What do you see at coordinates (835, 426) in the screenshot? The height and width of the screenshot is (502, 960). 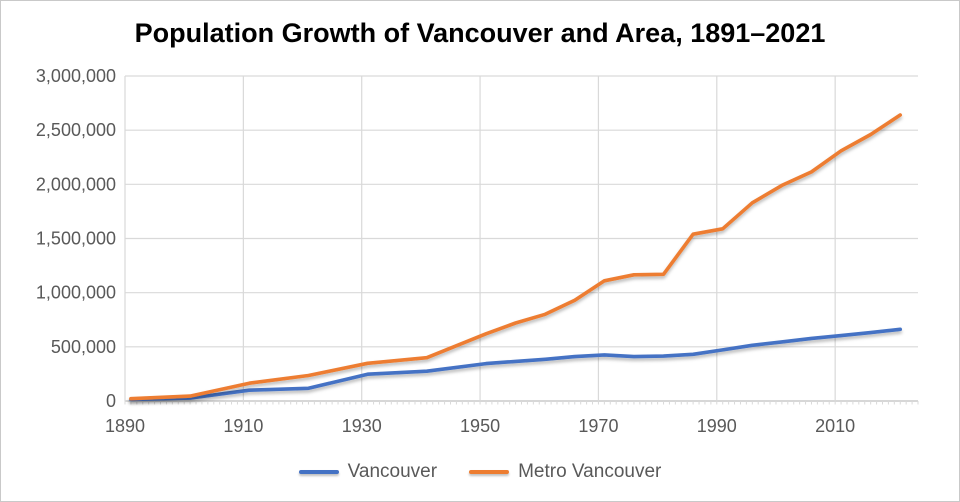 I see `x-axis-label: 2010` at bounding box center [835, 426].